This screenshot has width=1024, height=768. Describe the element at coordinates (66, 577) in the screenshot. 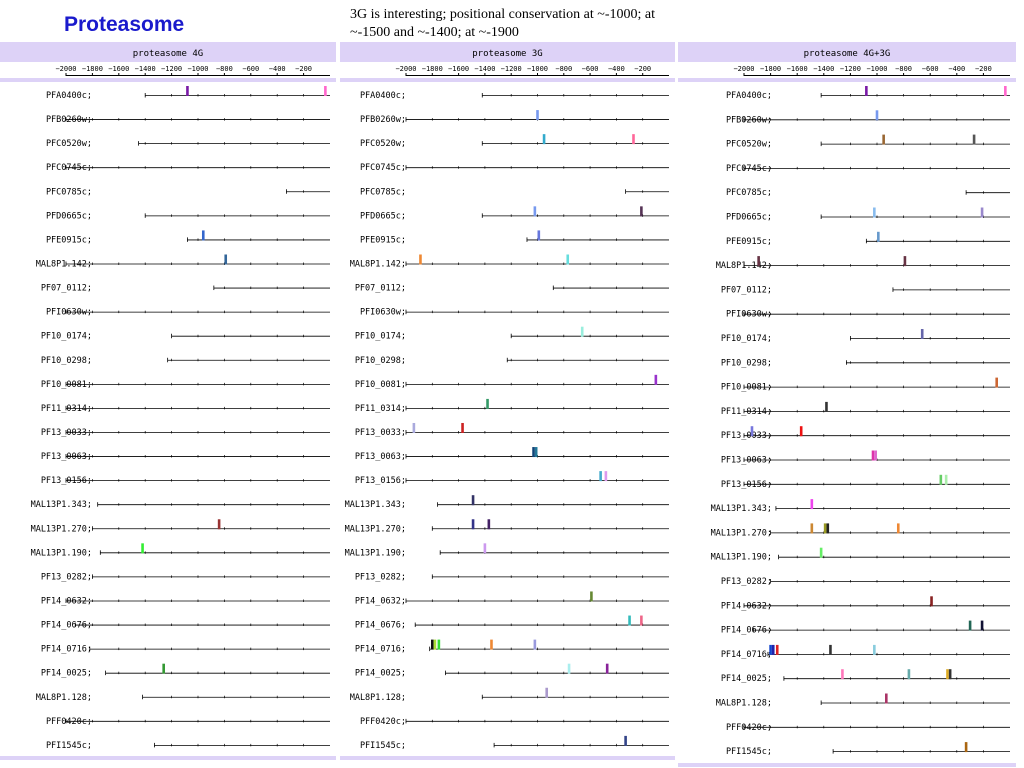

I see `gene-label: PF13_0282;` at that location.